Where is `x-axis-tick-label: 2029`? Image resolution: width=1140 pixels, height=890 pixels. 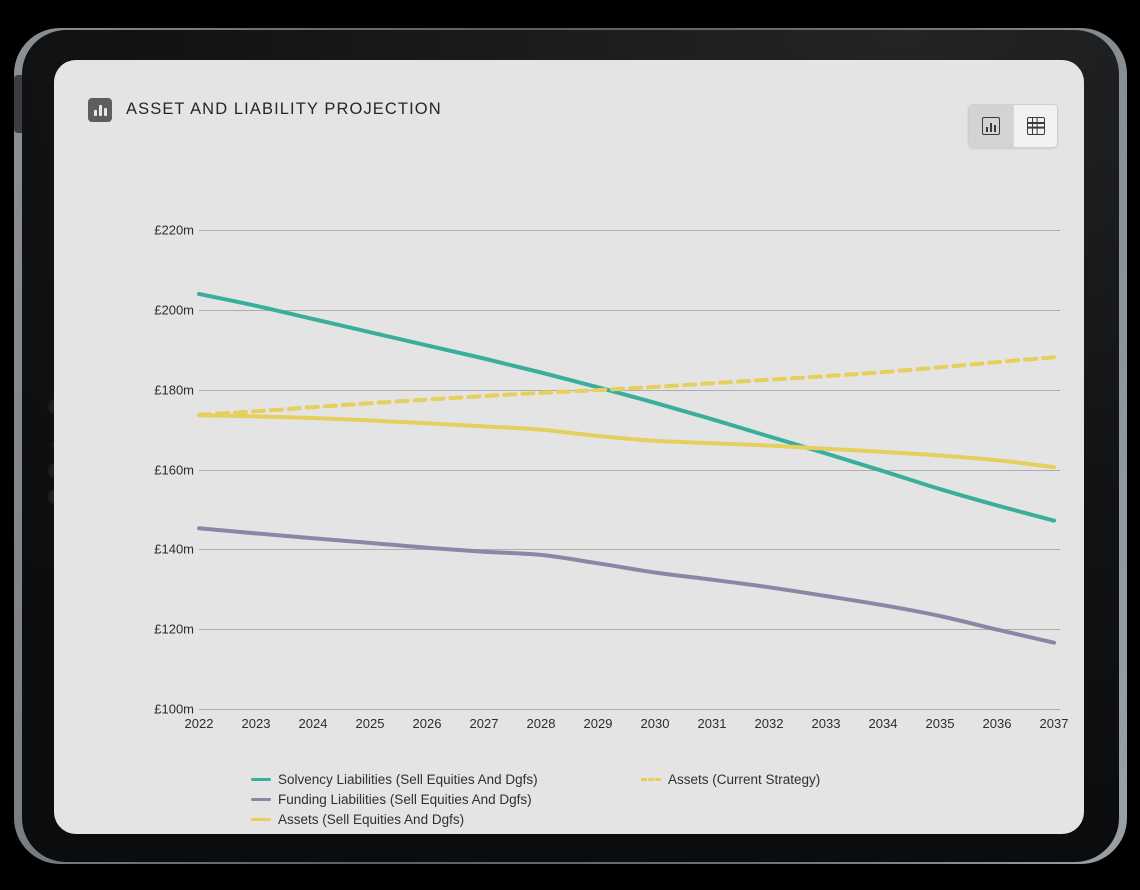 x-axis-tick-label: 2029 is located at coordinates (598, 723).